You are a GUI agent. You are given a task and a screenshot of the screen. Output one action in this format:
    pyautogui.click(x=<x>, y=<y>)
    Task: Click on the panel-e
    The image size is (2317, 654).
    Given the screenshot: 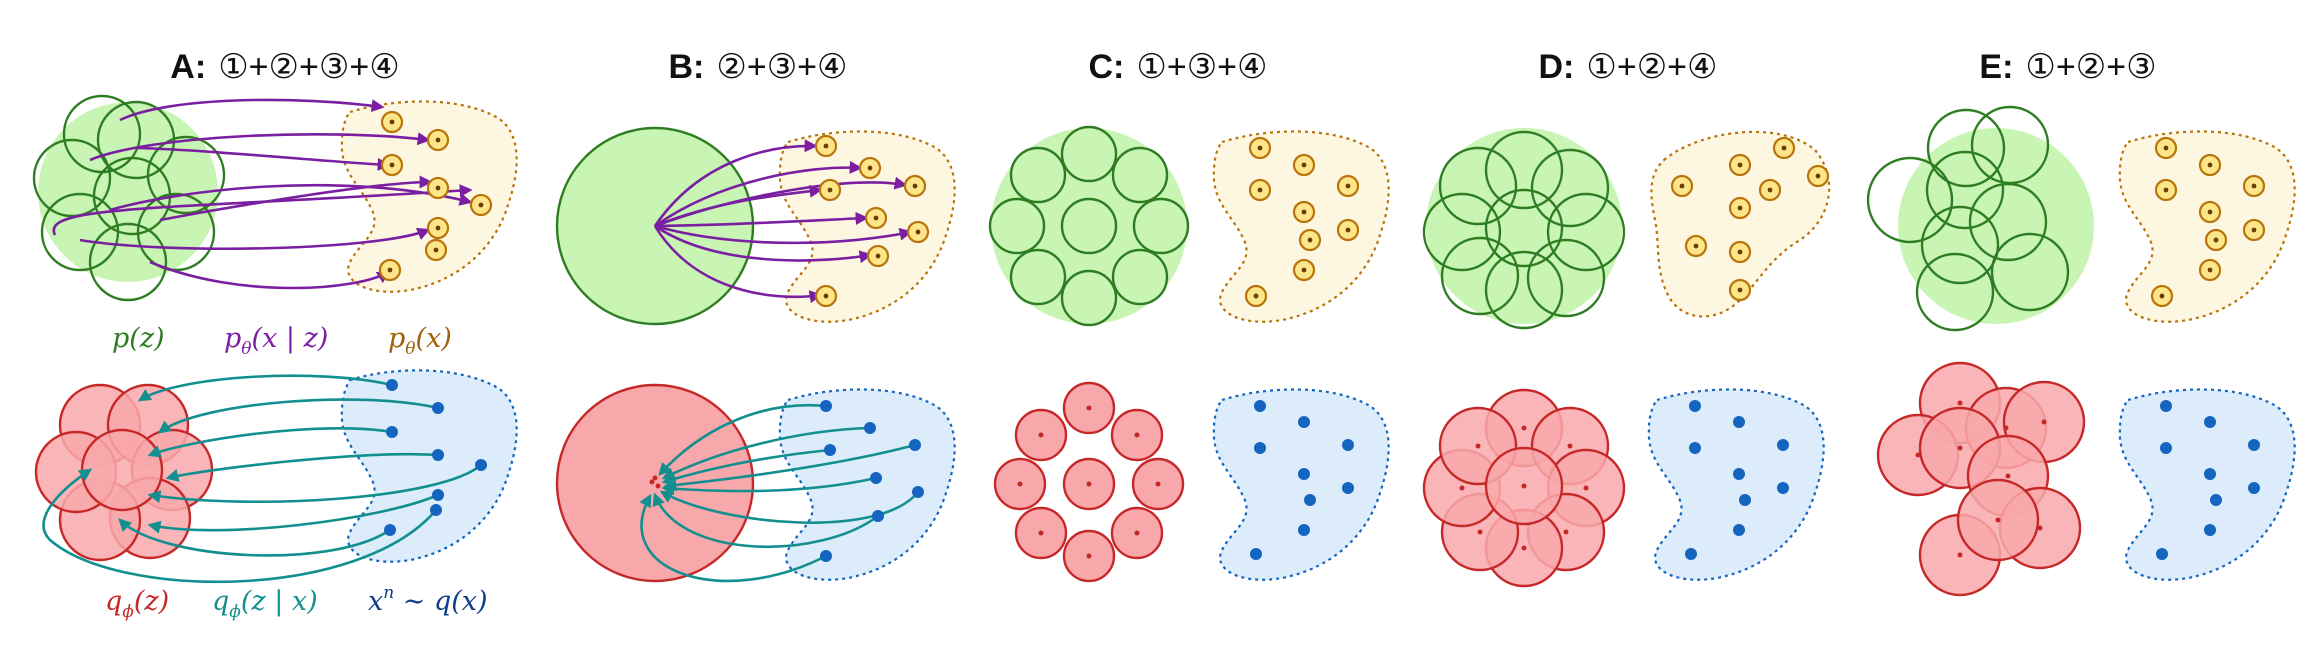 What is the action you would take?
    pyautogui.click(x=2081, y=351)
    